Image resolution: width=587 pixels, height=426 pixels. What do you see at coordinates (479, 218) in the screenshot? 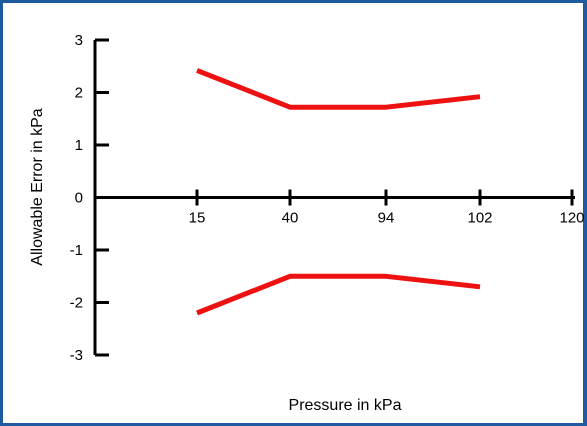
I see `x-tick-label: 102` at bounding box center [479, 218].